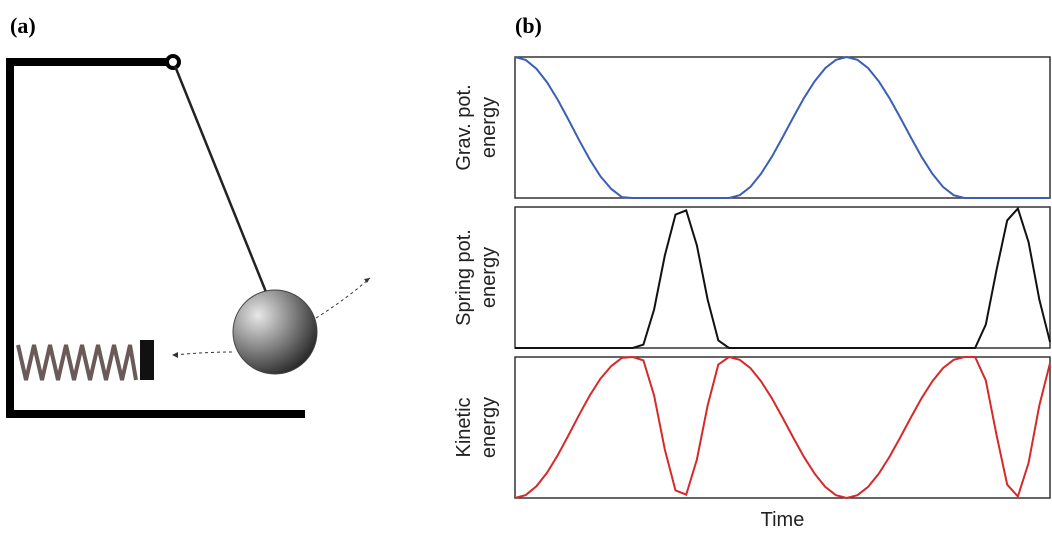 The width and height of the screenshot is (1052, 533). What do you see at coordinates (147, 360) in the screenshot?
I see `spring-block` at bounding box center [147, 360].